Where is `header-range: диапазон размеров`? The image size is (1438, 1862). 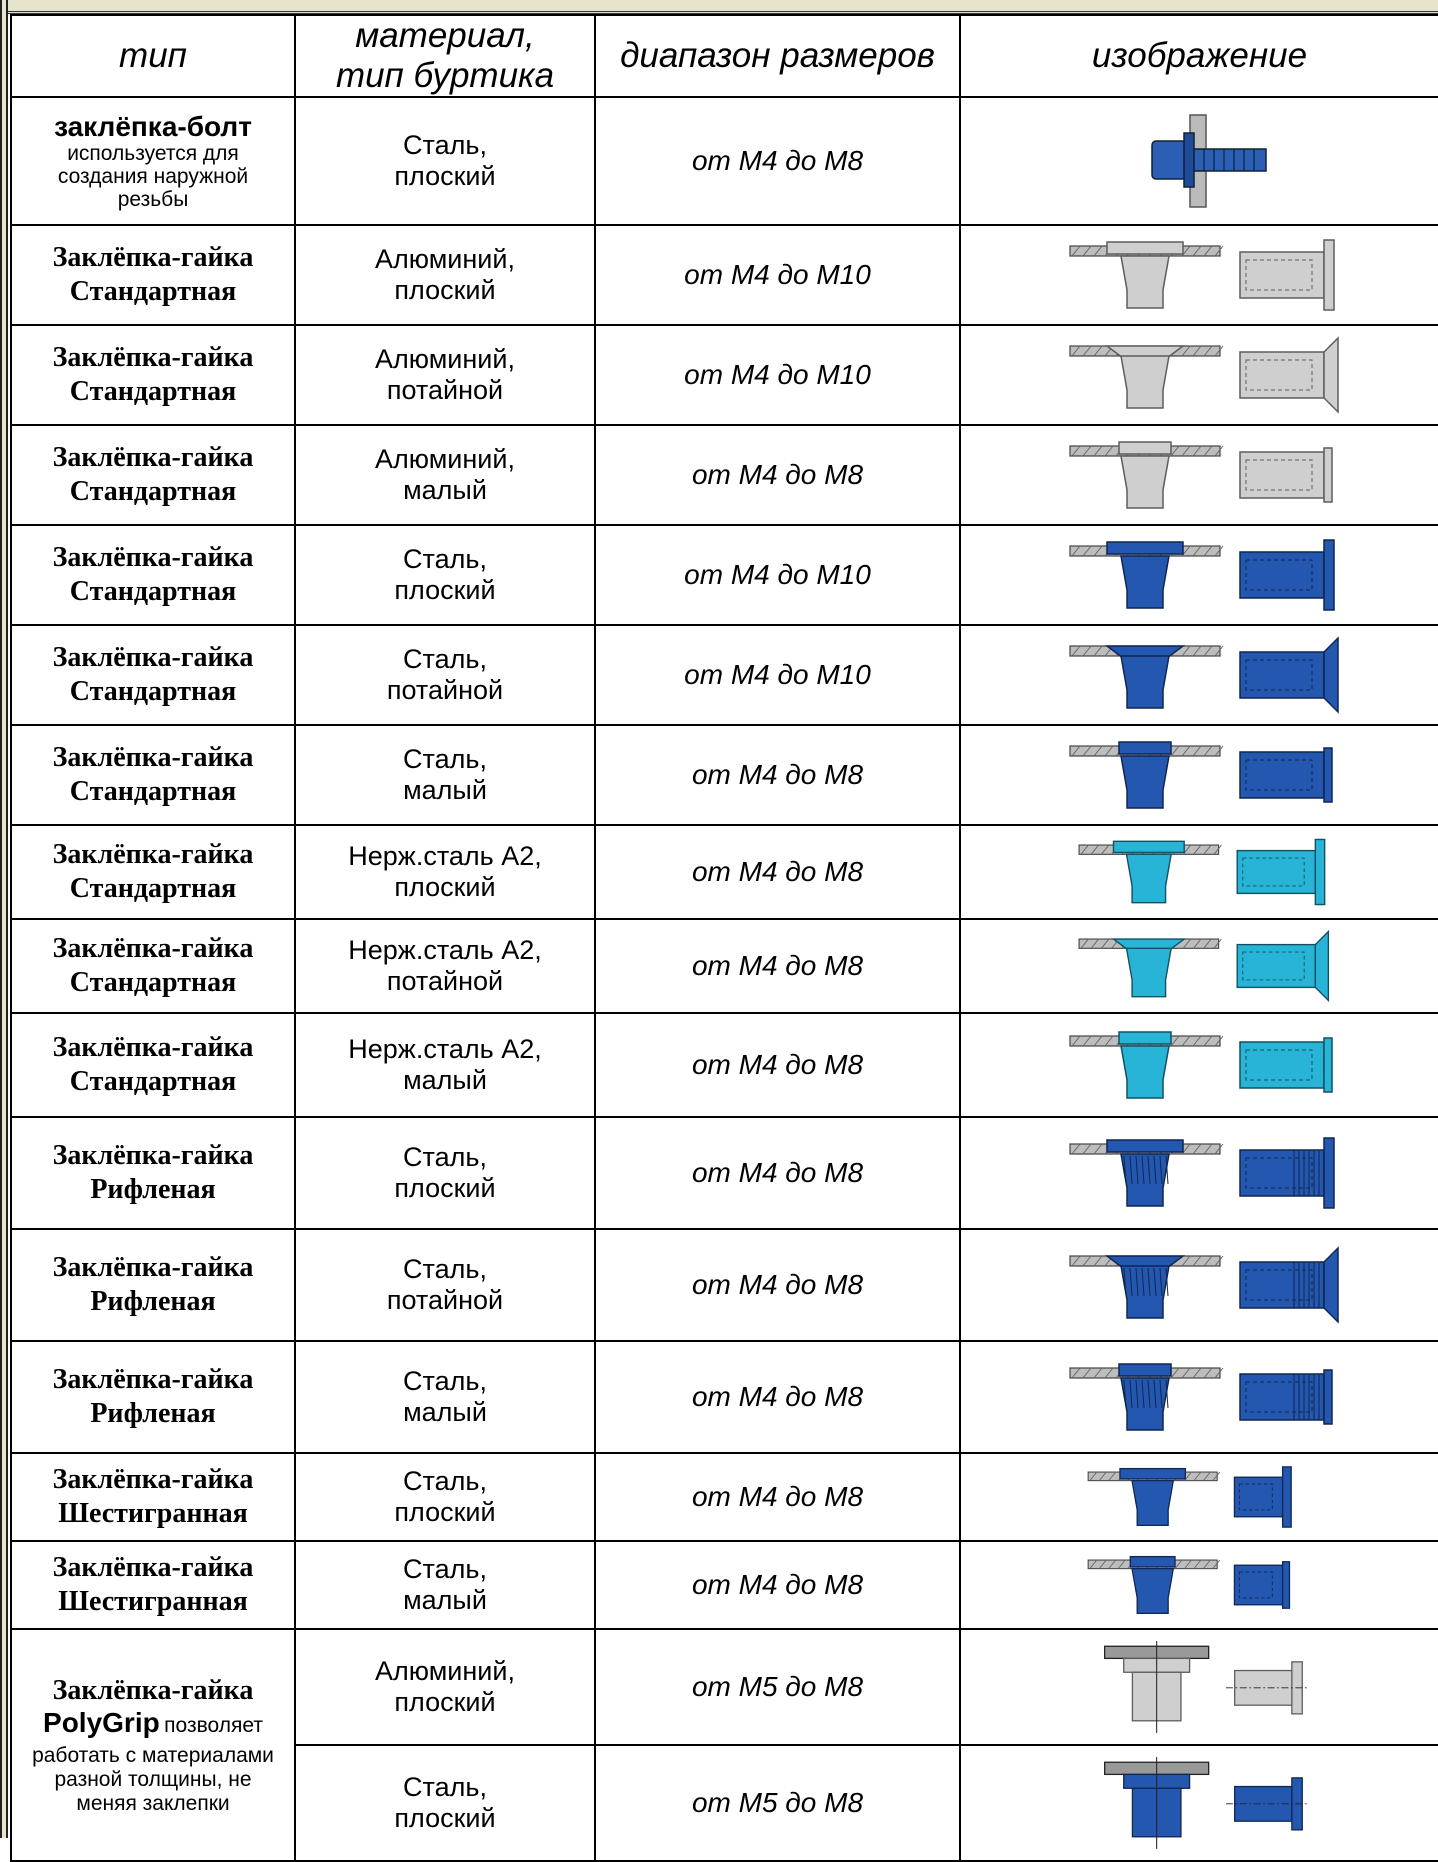
header-range: диапазон размеров is located at coordinates (777, 56).